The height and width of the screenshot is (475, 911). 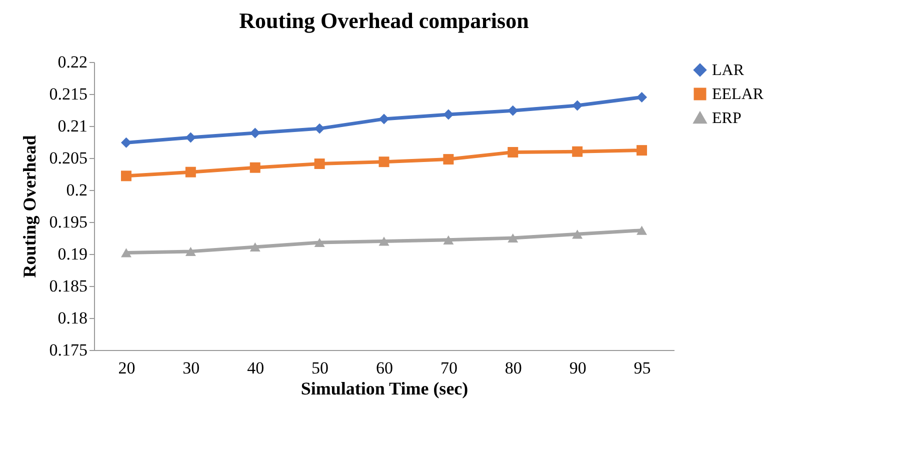 What do you see at coordinates (642, 368) in the screenshot?
I see `x-tick-label: 95` at bounding box center [642, 368].